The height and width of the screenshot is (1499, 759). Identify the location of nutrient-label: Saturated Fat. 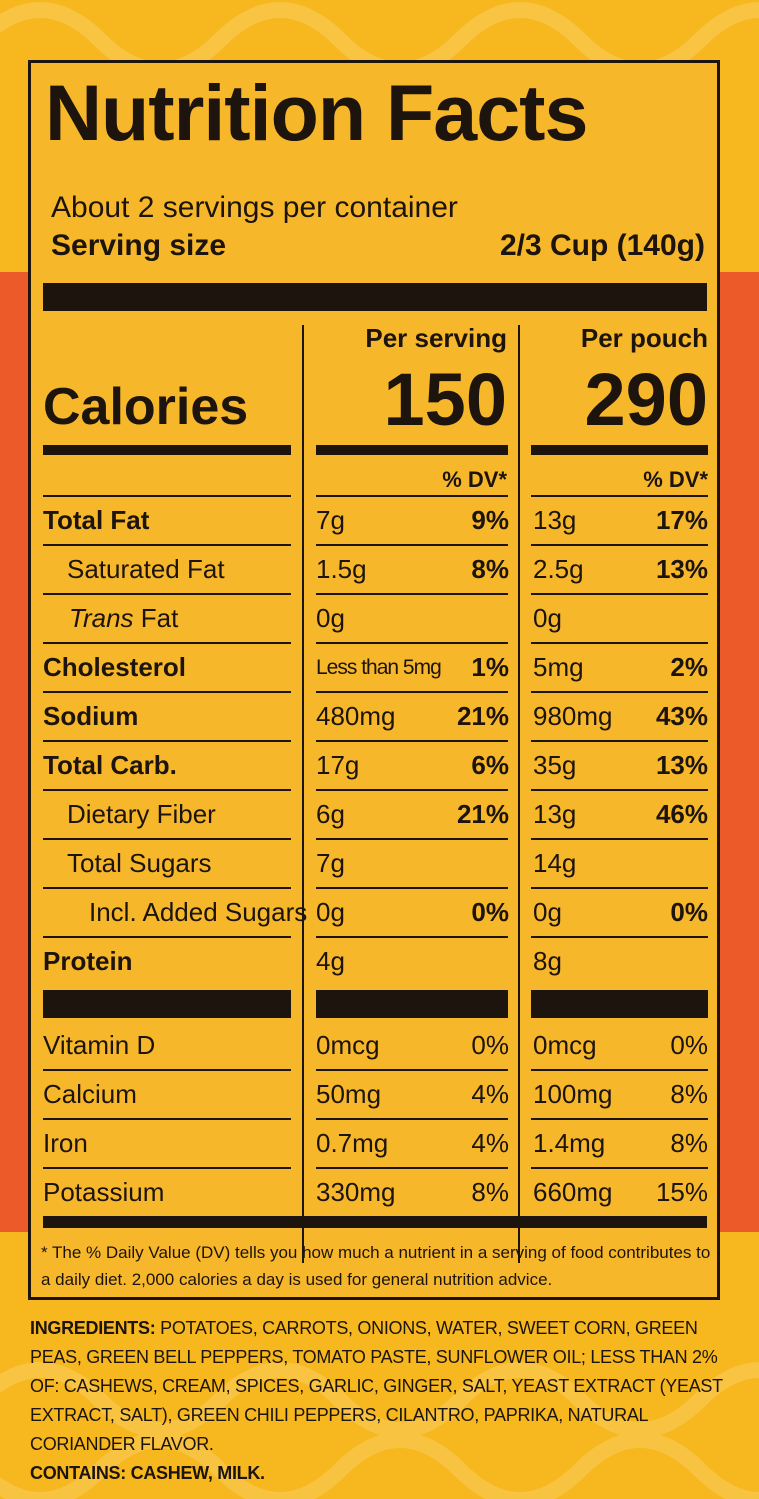
(146, 569).